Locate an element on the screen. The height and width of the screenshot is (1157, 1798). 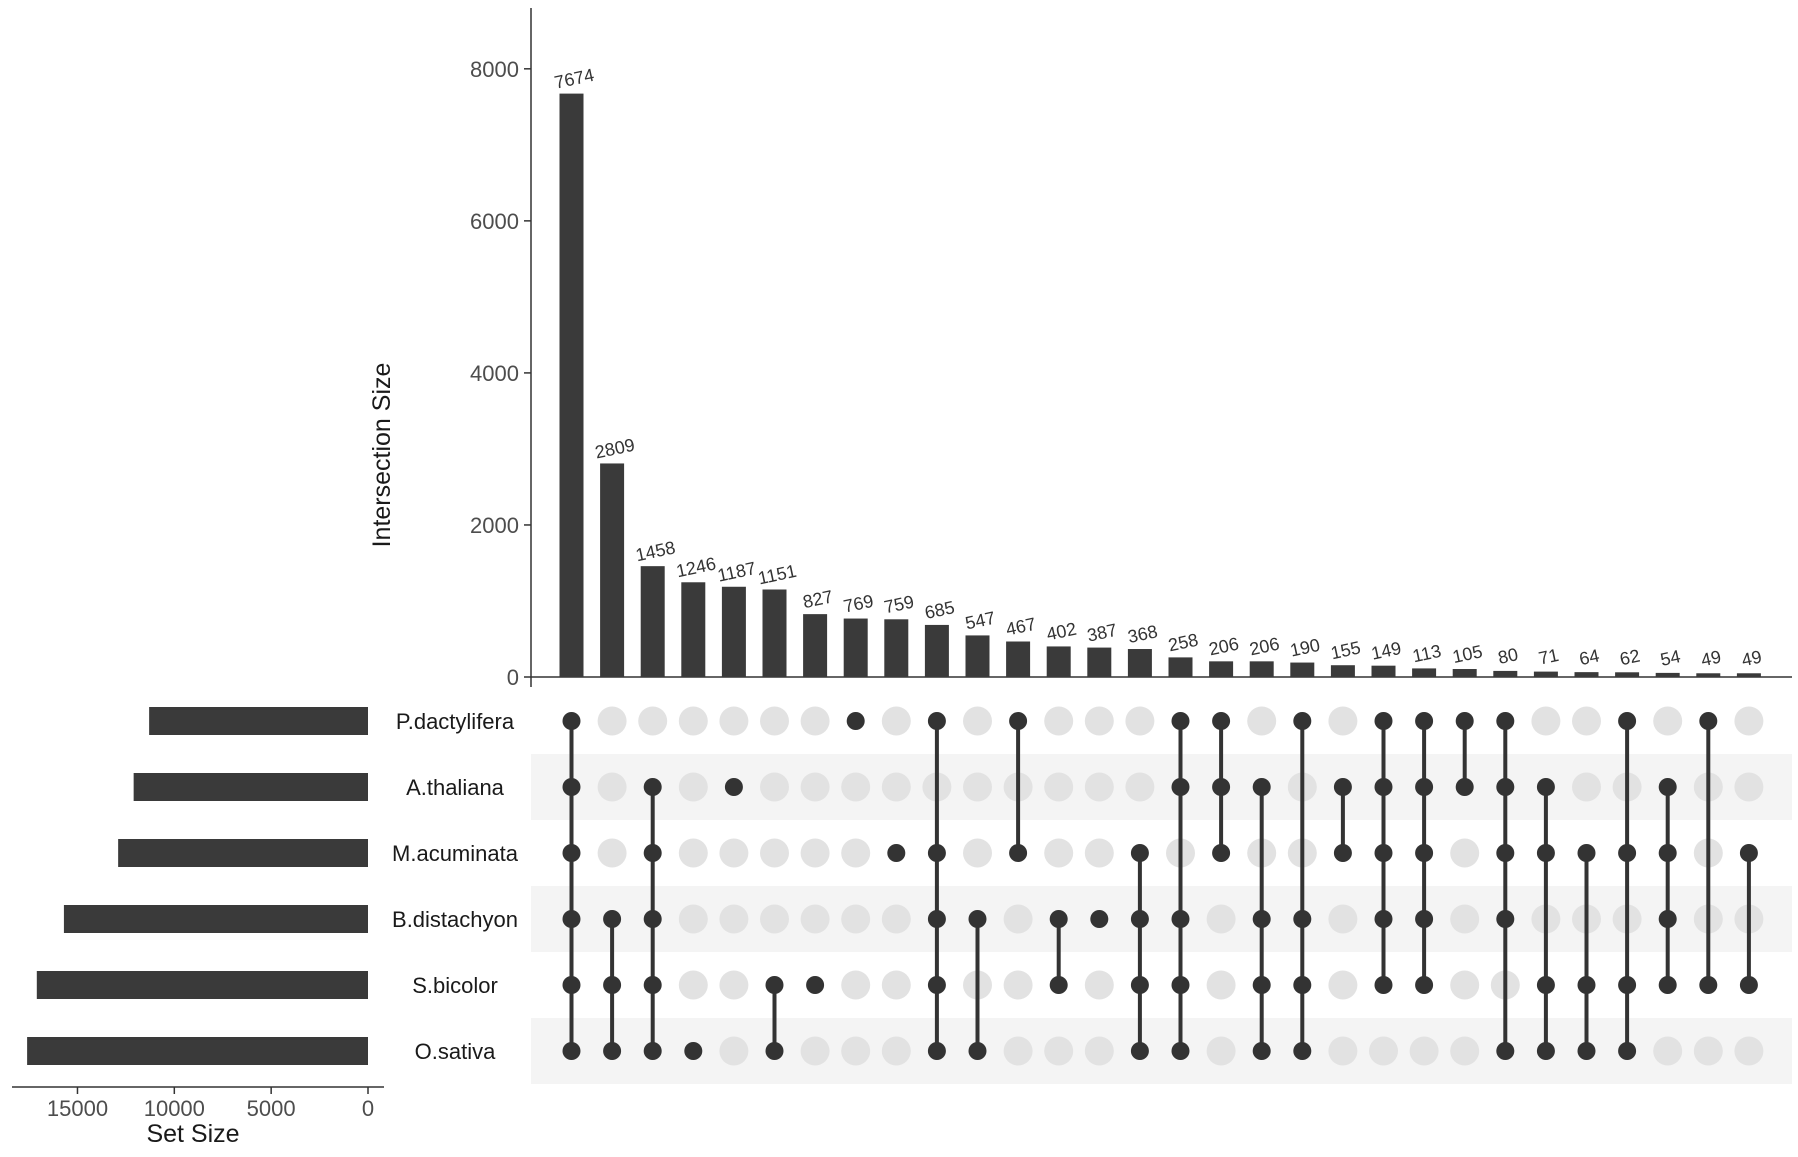
intersection-bar-label: 64 is located at coordinates (1589, 657).